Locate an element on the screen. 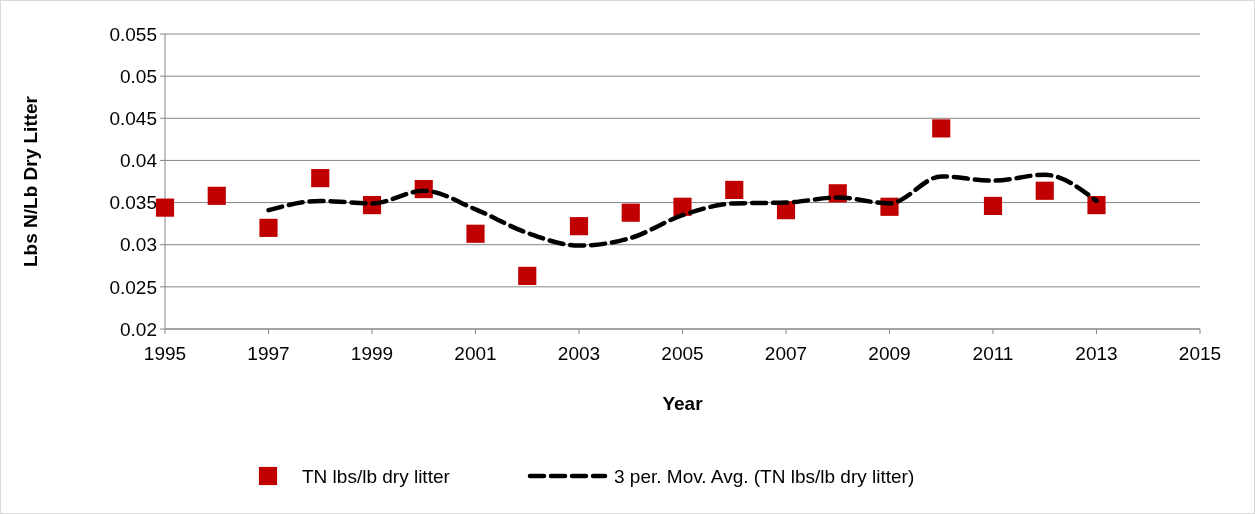 The width and height of the screenshot is (1255, 514). legend-label: 3 per. Mov. Avg. (TN lbs/lb dry litter) is located at coordinates (764, 476).